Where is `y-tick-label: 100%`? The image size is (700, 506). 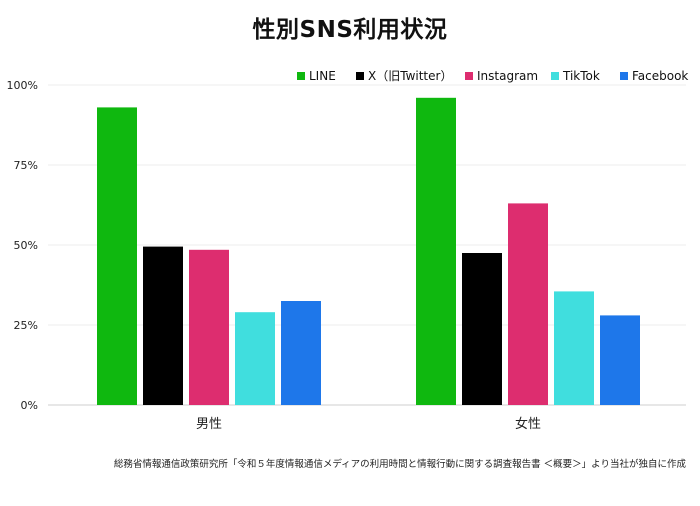 y-tick-label: 100% is located at coordinates (22, 85).